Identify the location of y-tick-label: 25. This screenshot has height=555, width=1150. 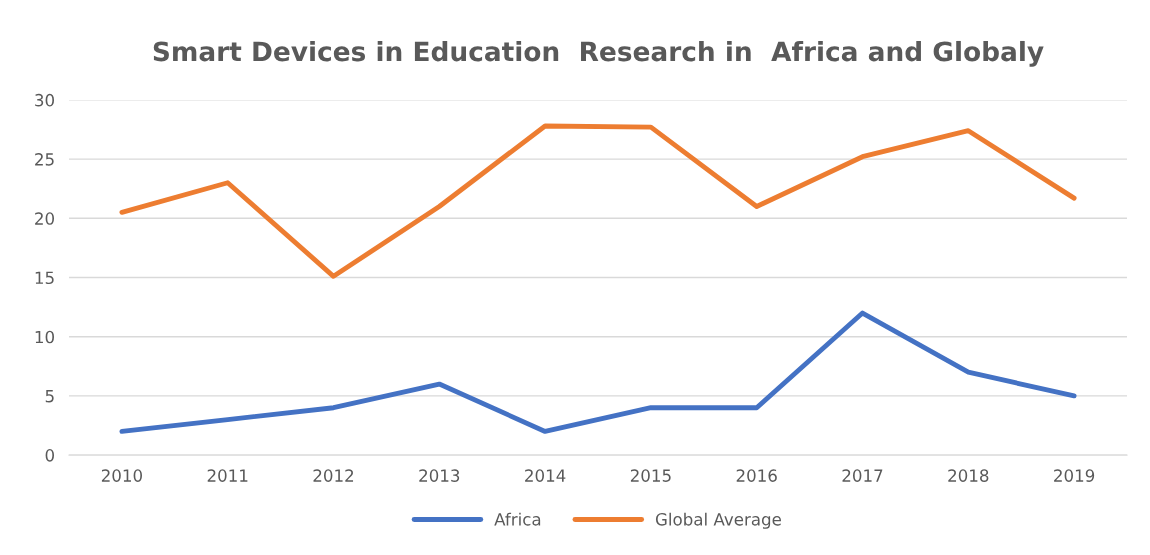
(44, 159).